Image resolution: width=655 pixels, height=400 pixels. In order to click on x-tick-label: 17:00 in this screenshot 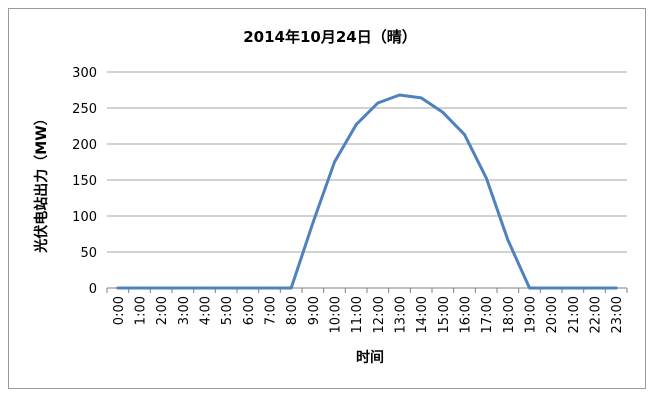, I will do `click(487, 314)`.